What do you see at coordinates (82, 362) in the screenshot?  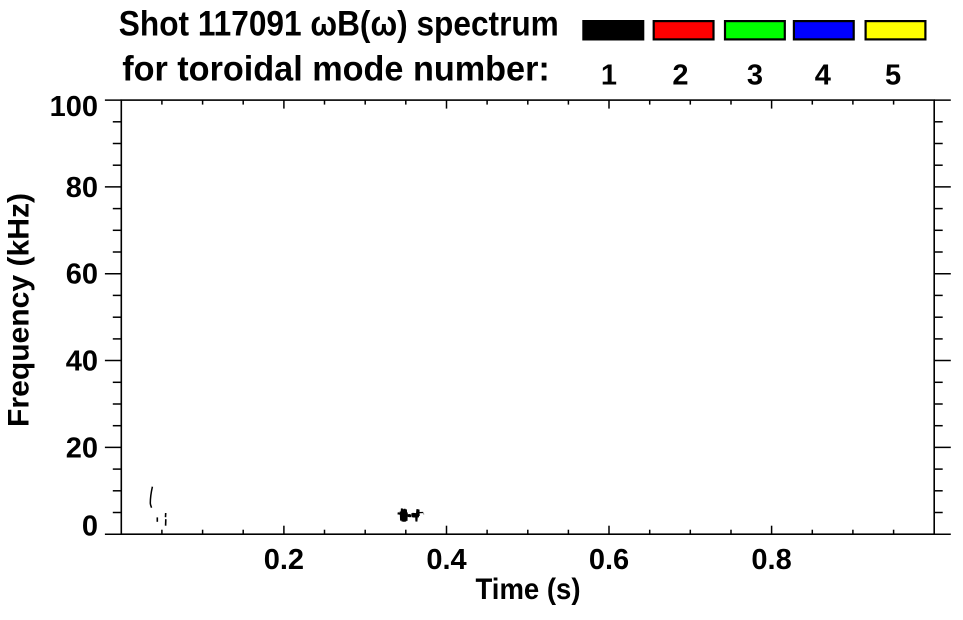 I see `svg-text: 40` at bounding box center [82, 362].